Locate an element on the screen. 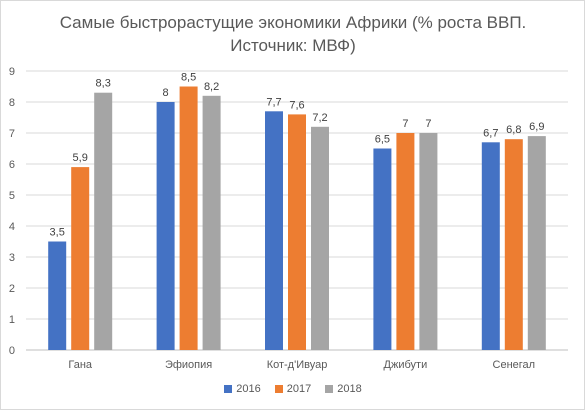  y-tick-labels: 0 1 2 3 4 5 6 7 8 9 is located at coordinates (12, 211).